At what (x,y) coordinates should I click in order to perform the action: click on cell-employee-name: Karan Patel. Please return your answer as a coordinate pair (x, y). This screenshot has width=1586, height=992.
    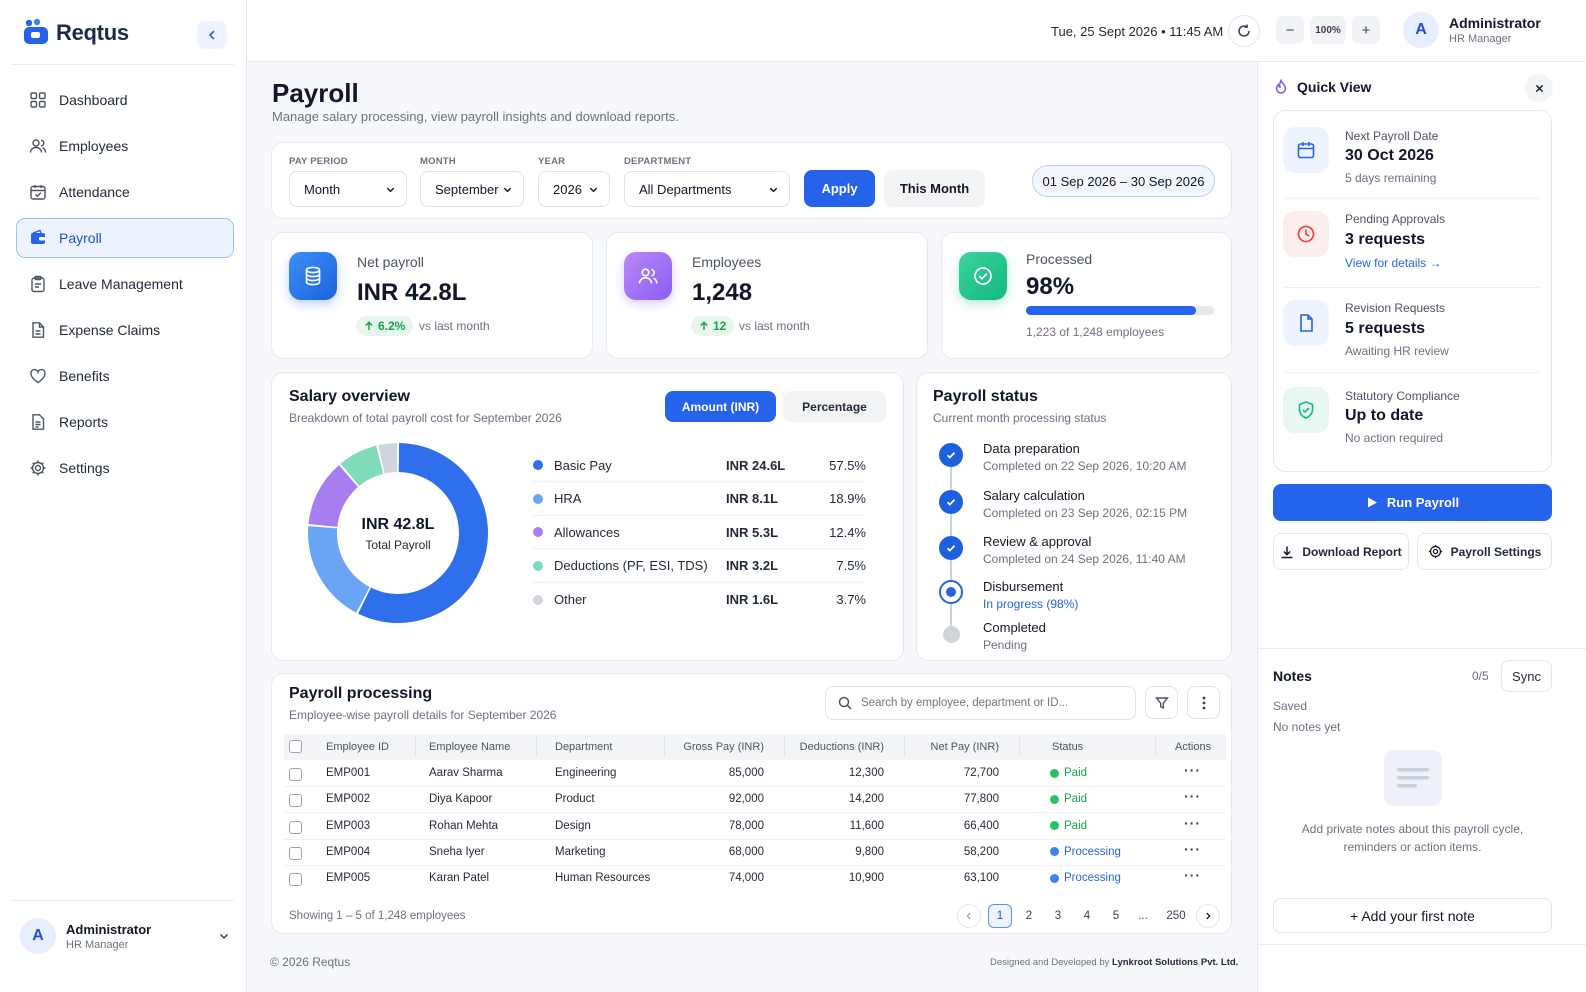
    Looking at the image, I should click on (459, 878).